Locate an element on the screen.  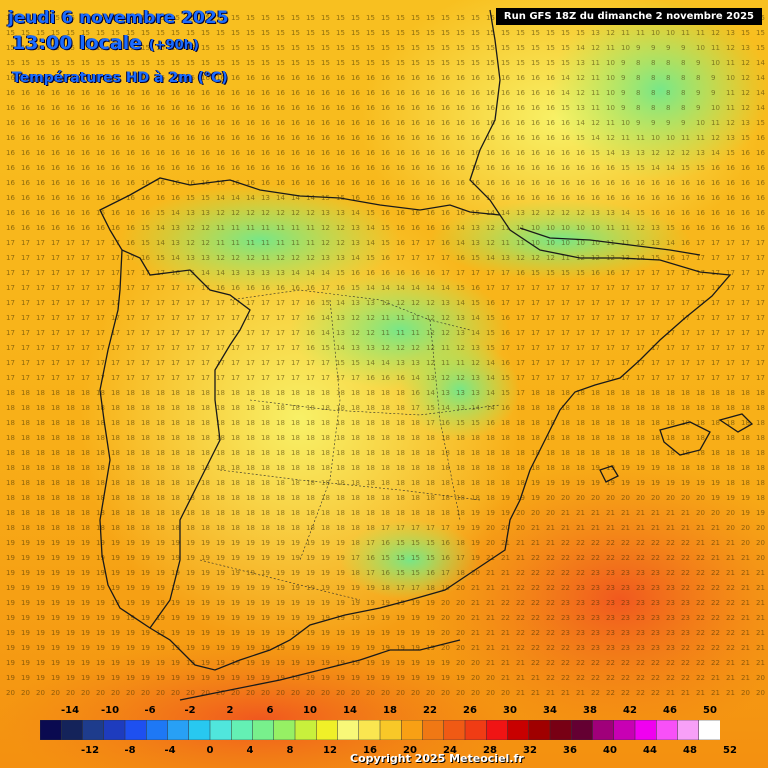
svg-text: 11 is located at coordinates (625, 33).